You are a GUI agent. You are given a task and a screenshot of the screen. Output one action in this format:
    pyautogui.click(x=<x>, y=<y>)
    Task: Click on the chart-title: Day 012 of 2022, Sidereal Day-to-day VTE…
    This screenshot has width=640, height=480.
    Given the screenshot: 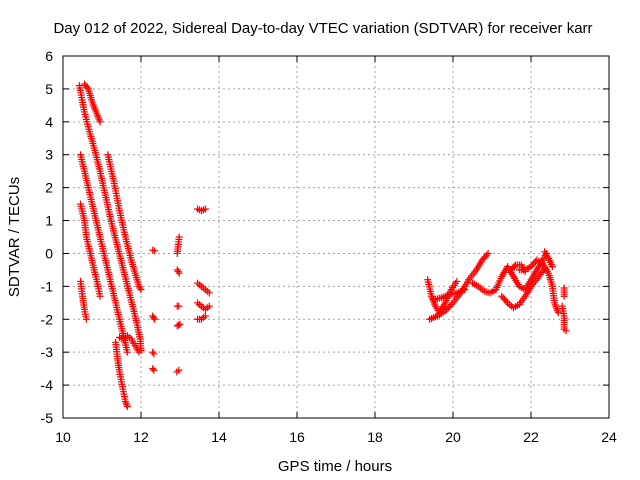 What is the action you would take?
    pyautogui.click(x=322, y=28)
    